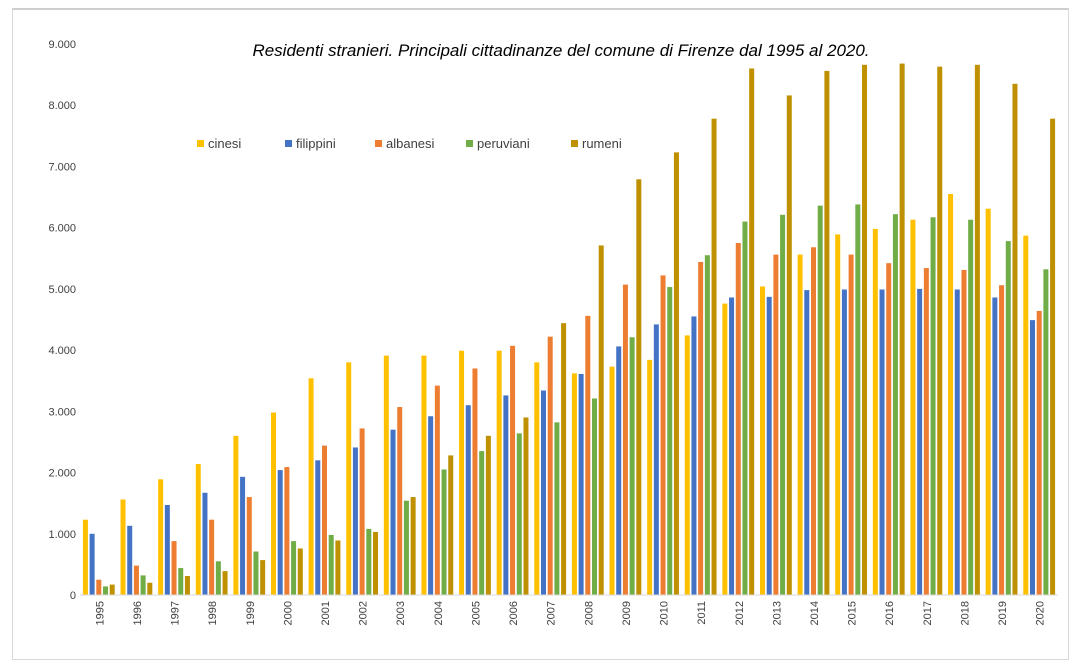 Image resolution: width=1079 pixels, height=666 pixels. What do you see at coordinates (995, 446) in the screenshot?
I see `bar-filippini-2019` at bounding box center [995, 446].